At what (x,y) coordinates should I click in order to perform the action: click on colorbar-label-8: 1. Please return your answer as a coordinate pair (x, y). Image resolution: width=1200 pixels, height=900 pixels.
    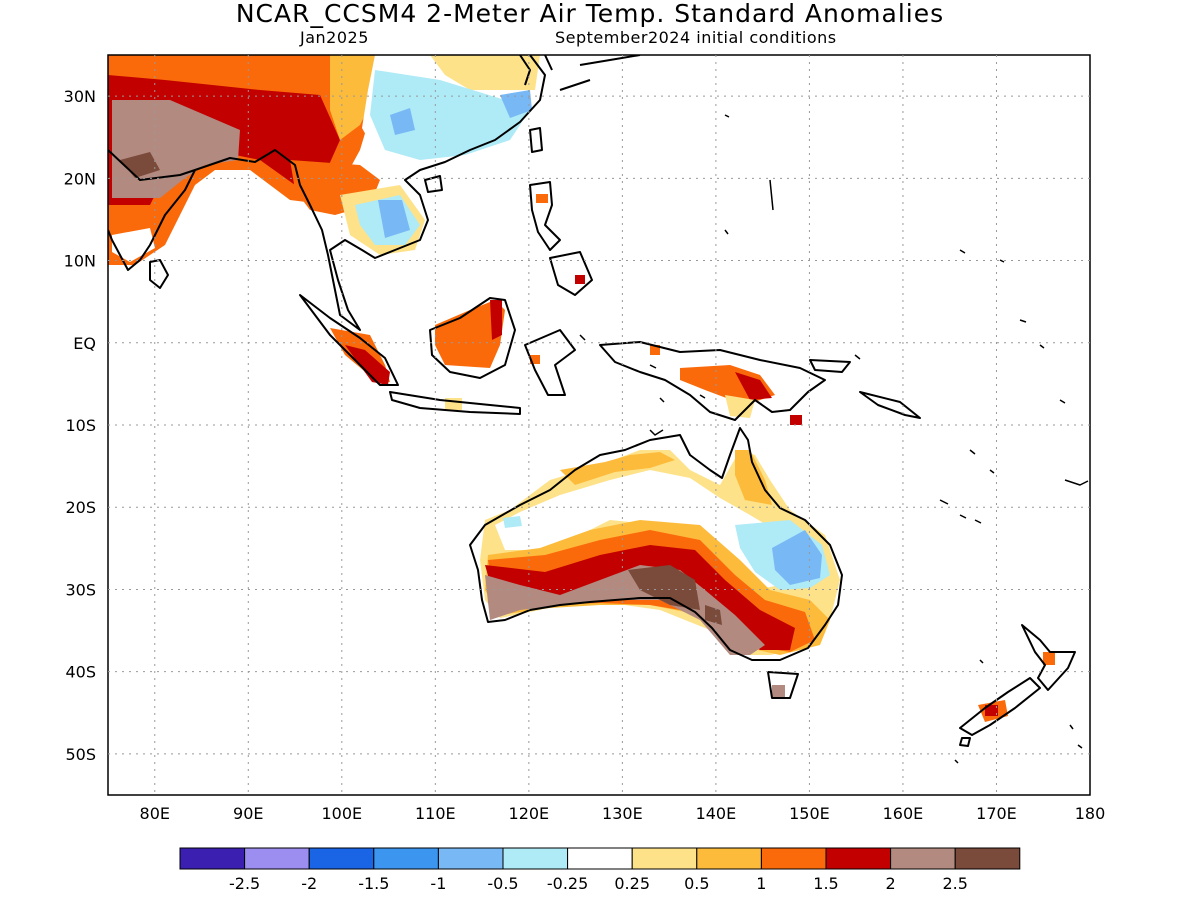
    Looking at the image, I should click on (761, 883).